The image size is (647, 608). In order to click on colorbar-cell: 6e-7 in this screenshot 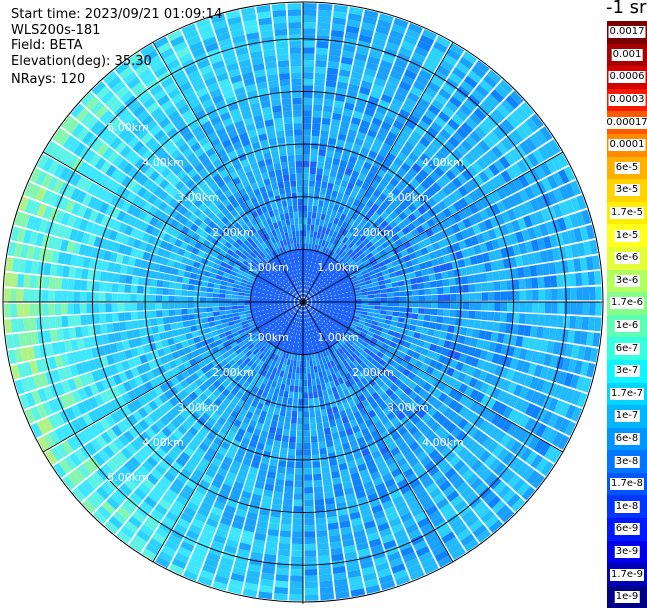, I will do `click(627, 348)`.